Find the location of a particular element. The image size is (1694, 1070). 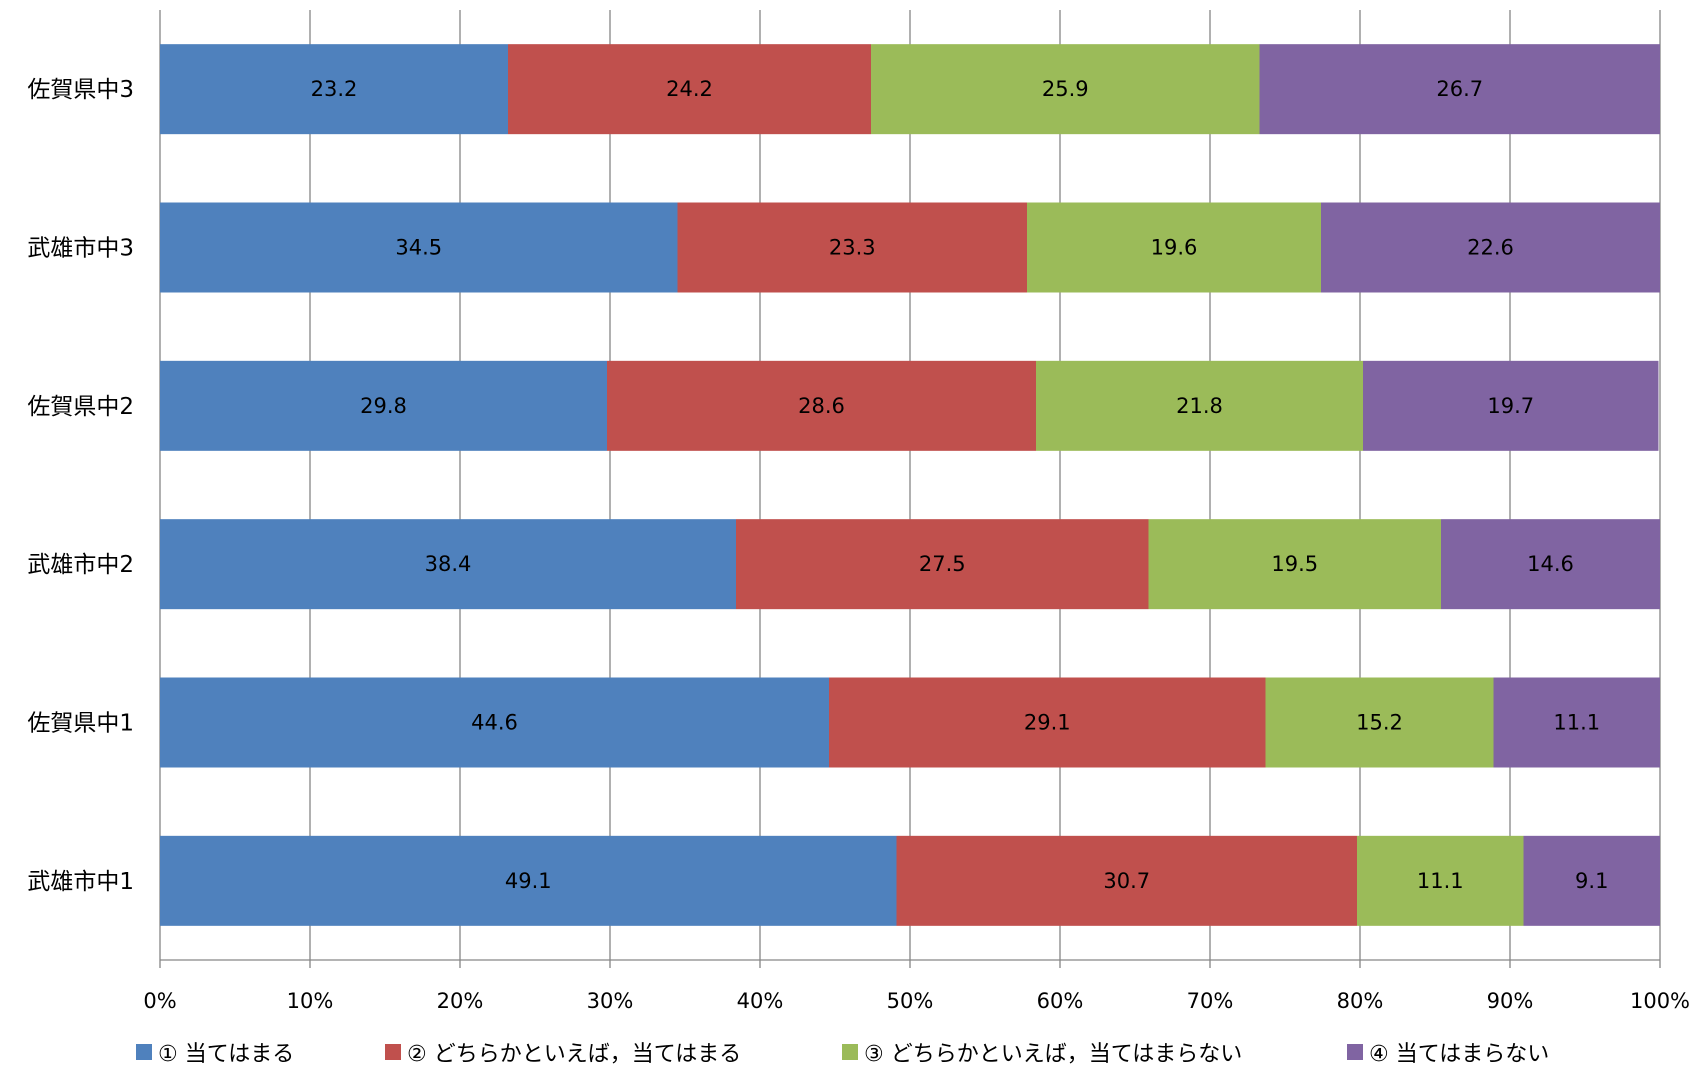

x-tick-label: 40% is located at coordinates (760, 1001).